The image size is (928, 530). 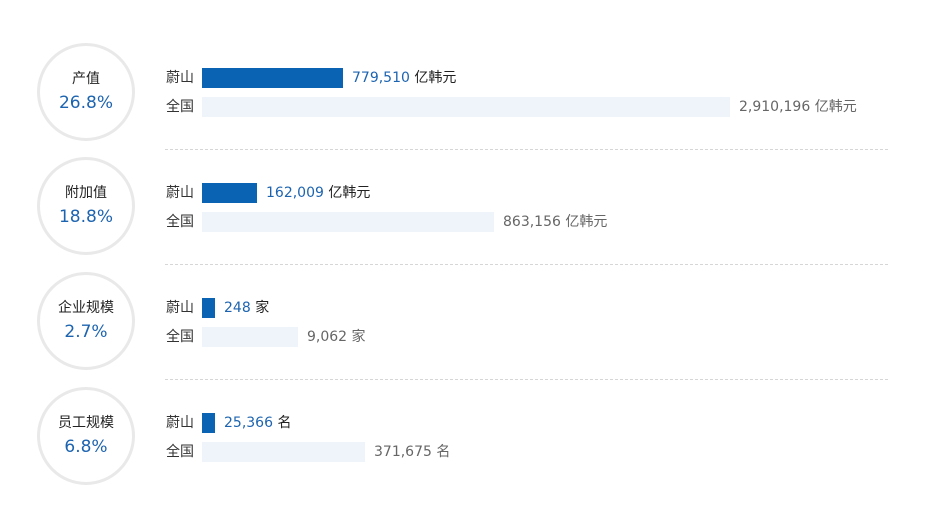 What do you see at coordinates (348, 222) in the screenshot?
I see `bar-national-value-added` at bounding box center [348, 222].